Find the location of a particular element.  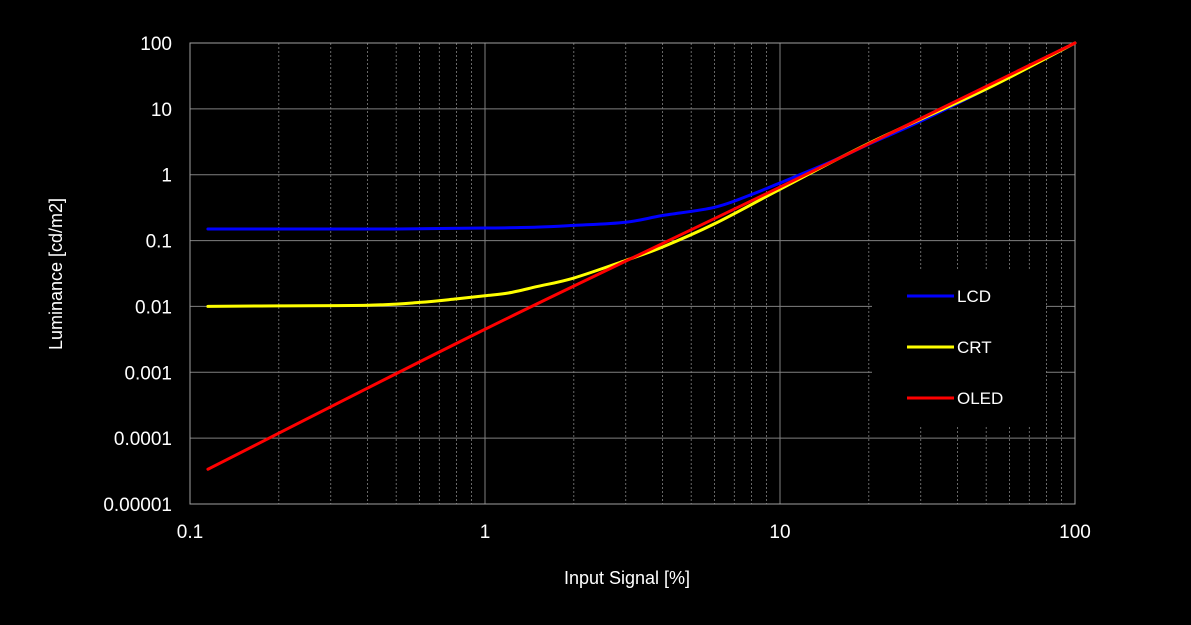

legend: LCD CRT OLED is located at coordinates (959, 347).